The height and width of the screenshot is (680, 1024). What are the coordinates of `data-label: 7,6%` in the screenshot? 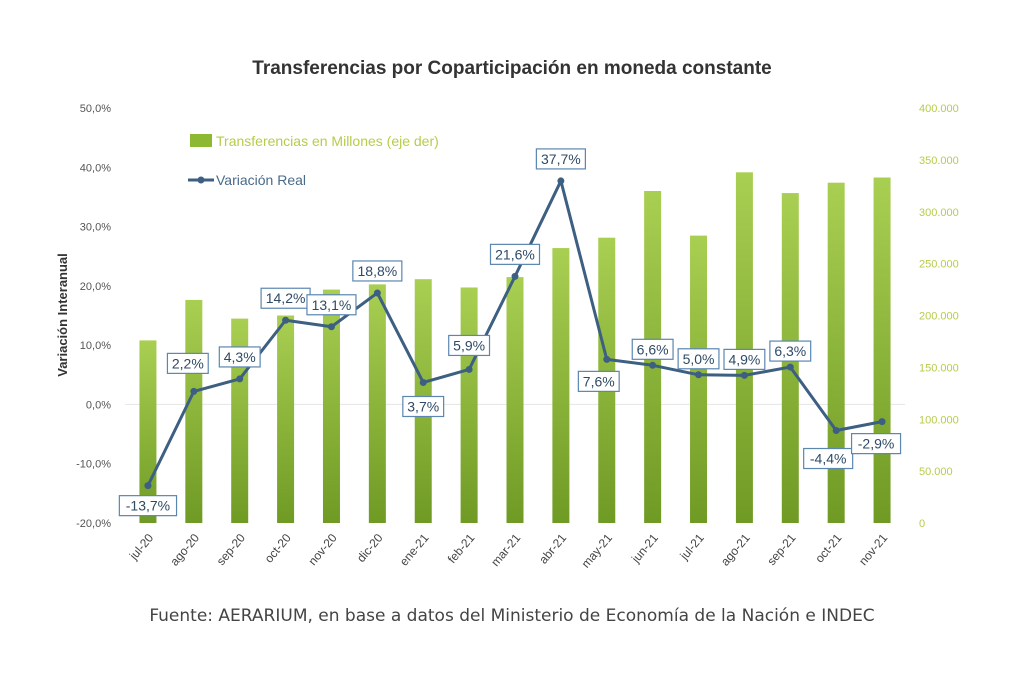 It's located at (599, 381).